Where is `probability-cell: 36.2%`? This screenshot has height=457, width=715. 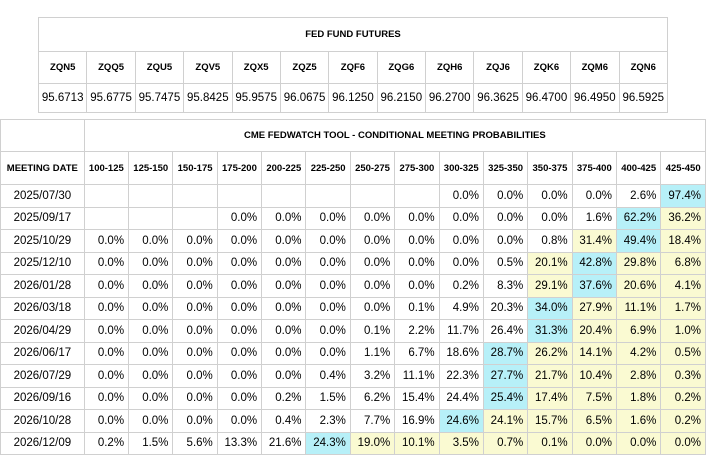
probability-cell: 36.2% is located at coordinates (683, 218).